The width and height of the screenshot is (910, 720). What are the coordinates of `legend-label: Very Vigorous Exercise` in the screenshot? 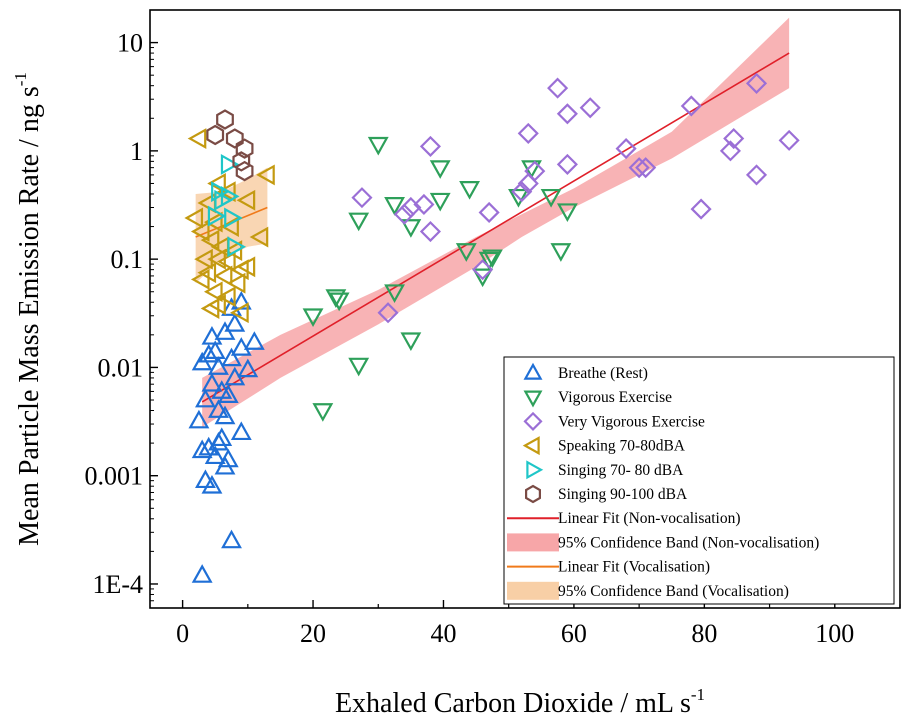 It's located at (631, 421).